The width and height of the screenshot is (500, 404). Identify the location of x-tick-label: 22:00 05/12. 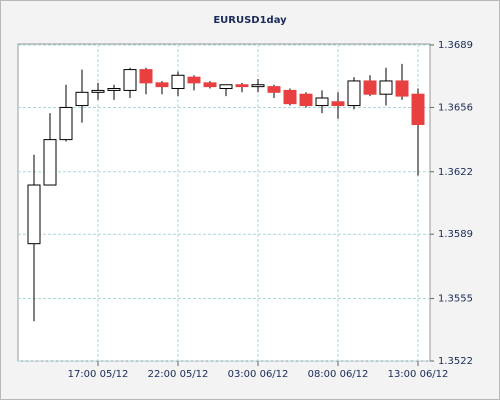
(178, 374).